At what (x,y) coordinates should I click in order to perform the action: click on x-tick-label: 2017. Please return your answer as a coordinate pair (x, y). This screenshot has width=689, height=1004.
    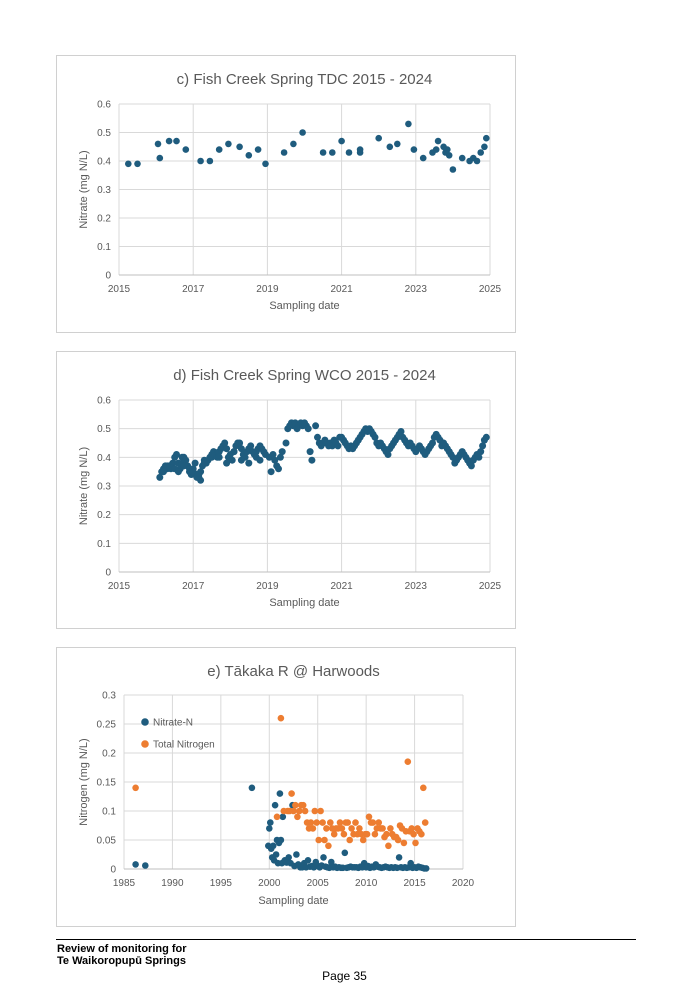
    Looking at the image, I should click on (193, 586).